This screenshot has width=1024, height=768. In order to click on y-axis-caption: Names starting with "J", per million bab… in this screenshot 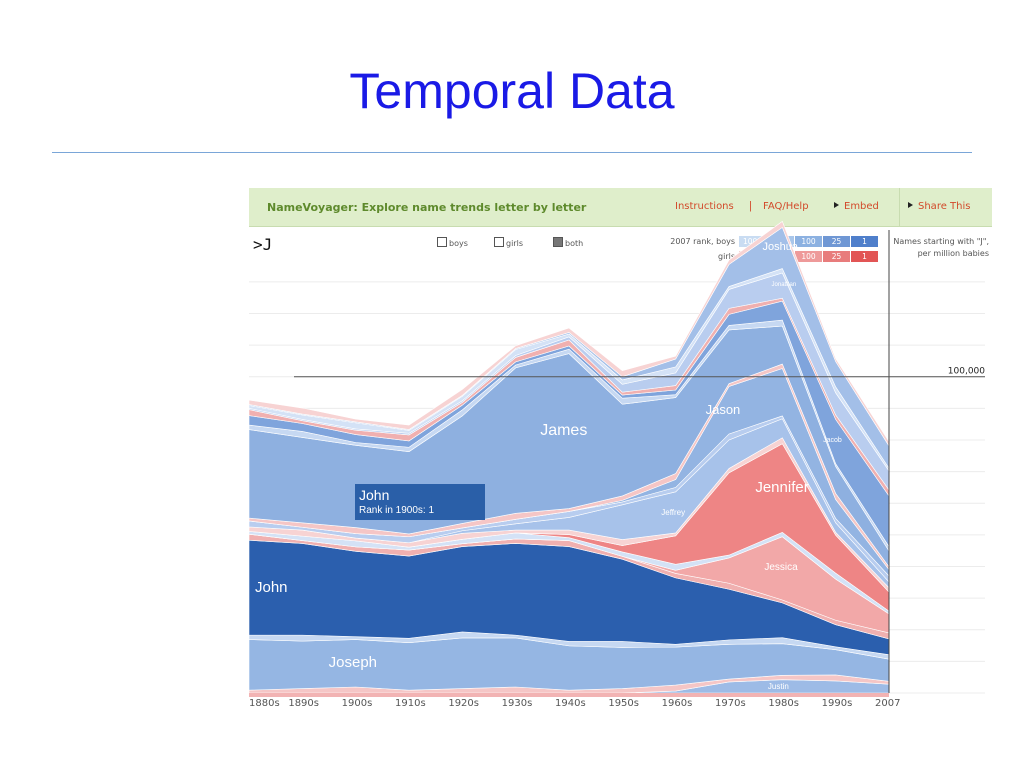, I will do `click(941, 247)`.